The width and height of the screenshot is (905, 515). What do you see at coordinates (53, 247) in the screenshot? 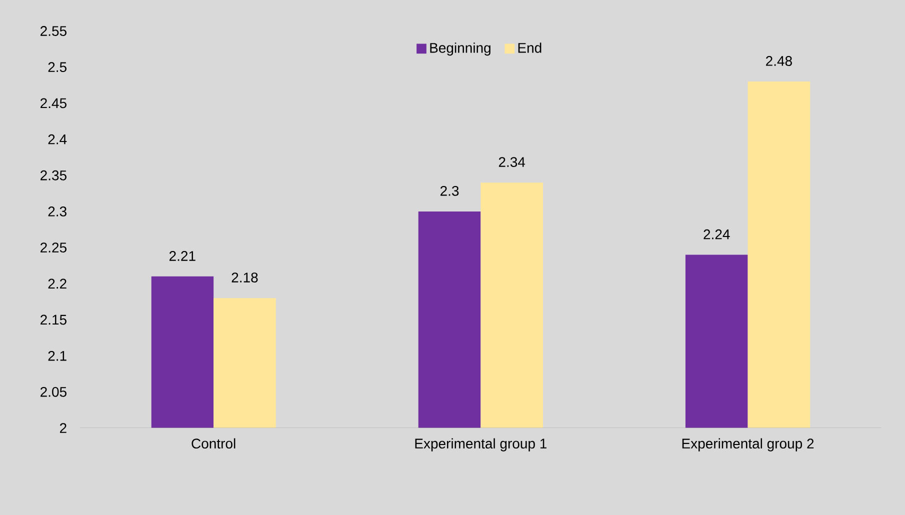
I see `y-tick-label: 2.25` at bounding box center [53, 247].